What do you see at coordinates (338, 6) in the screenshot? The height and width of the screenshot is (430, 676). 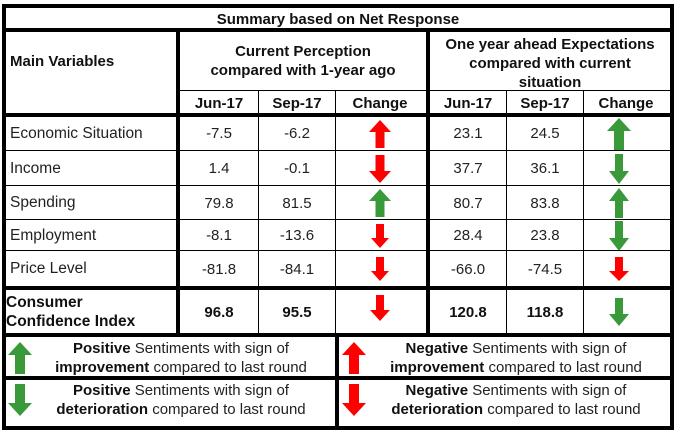 I see `frame-top` at bounding box center [338, 6].